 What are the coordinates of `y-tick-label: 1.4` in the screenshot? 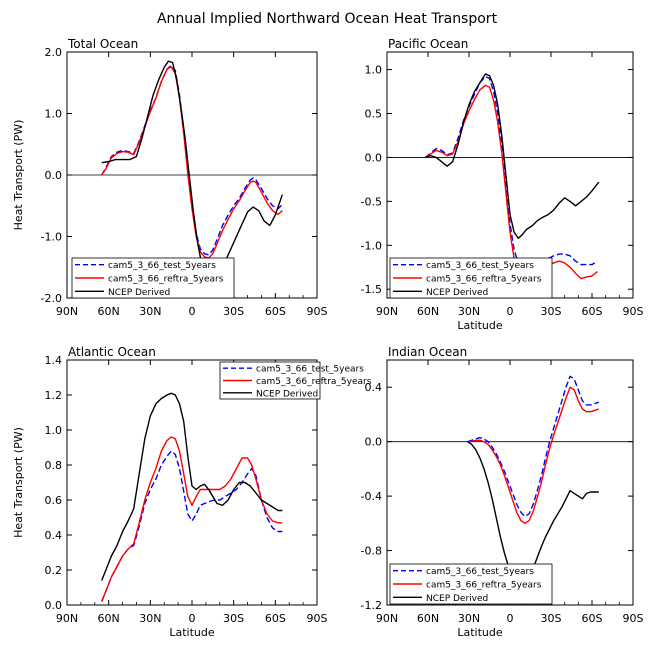 It's located at (54, 360).